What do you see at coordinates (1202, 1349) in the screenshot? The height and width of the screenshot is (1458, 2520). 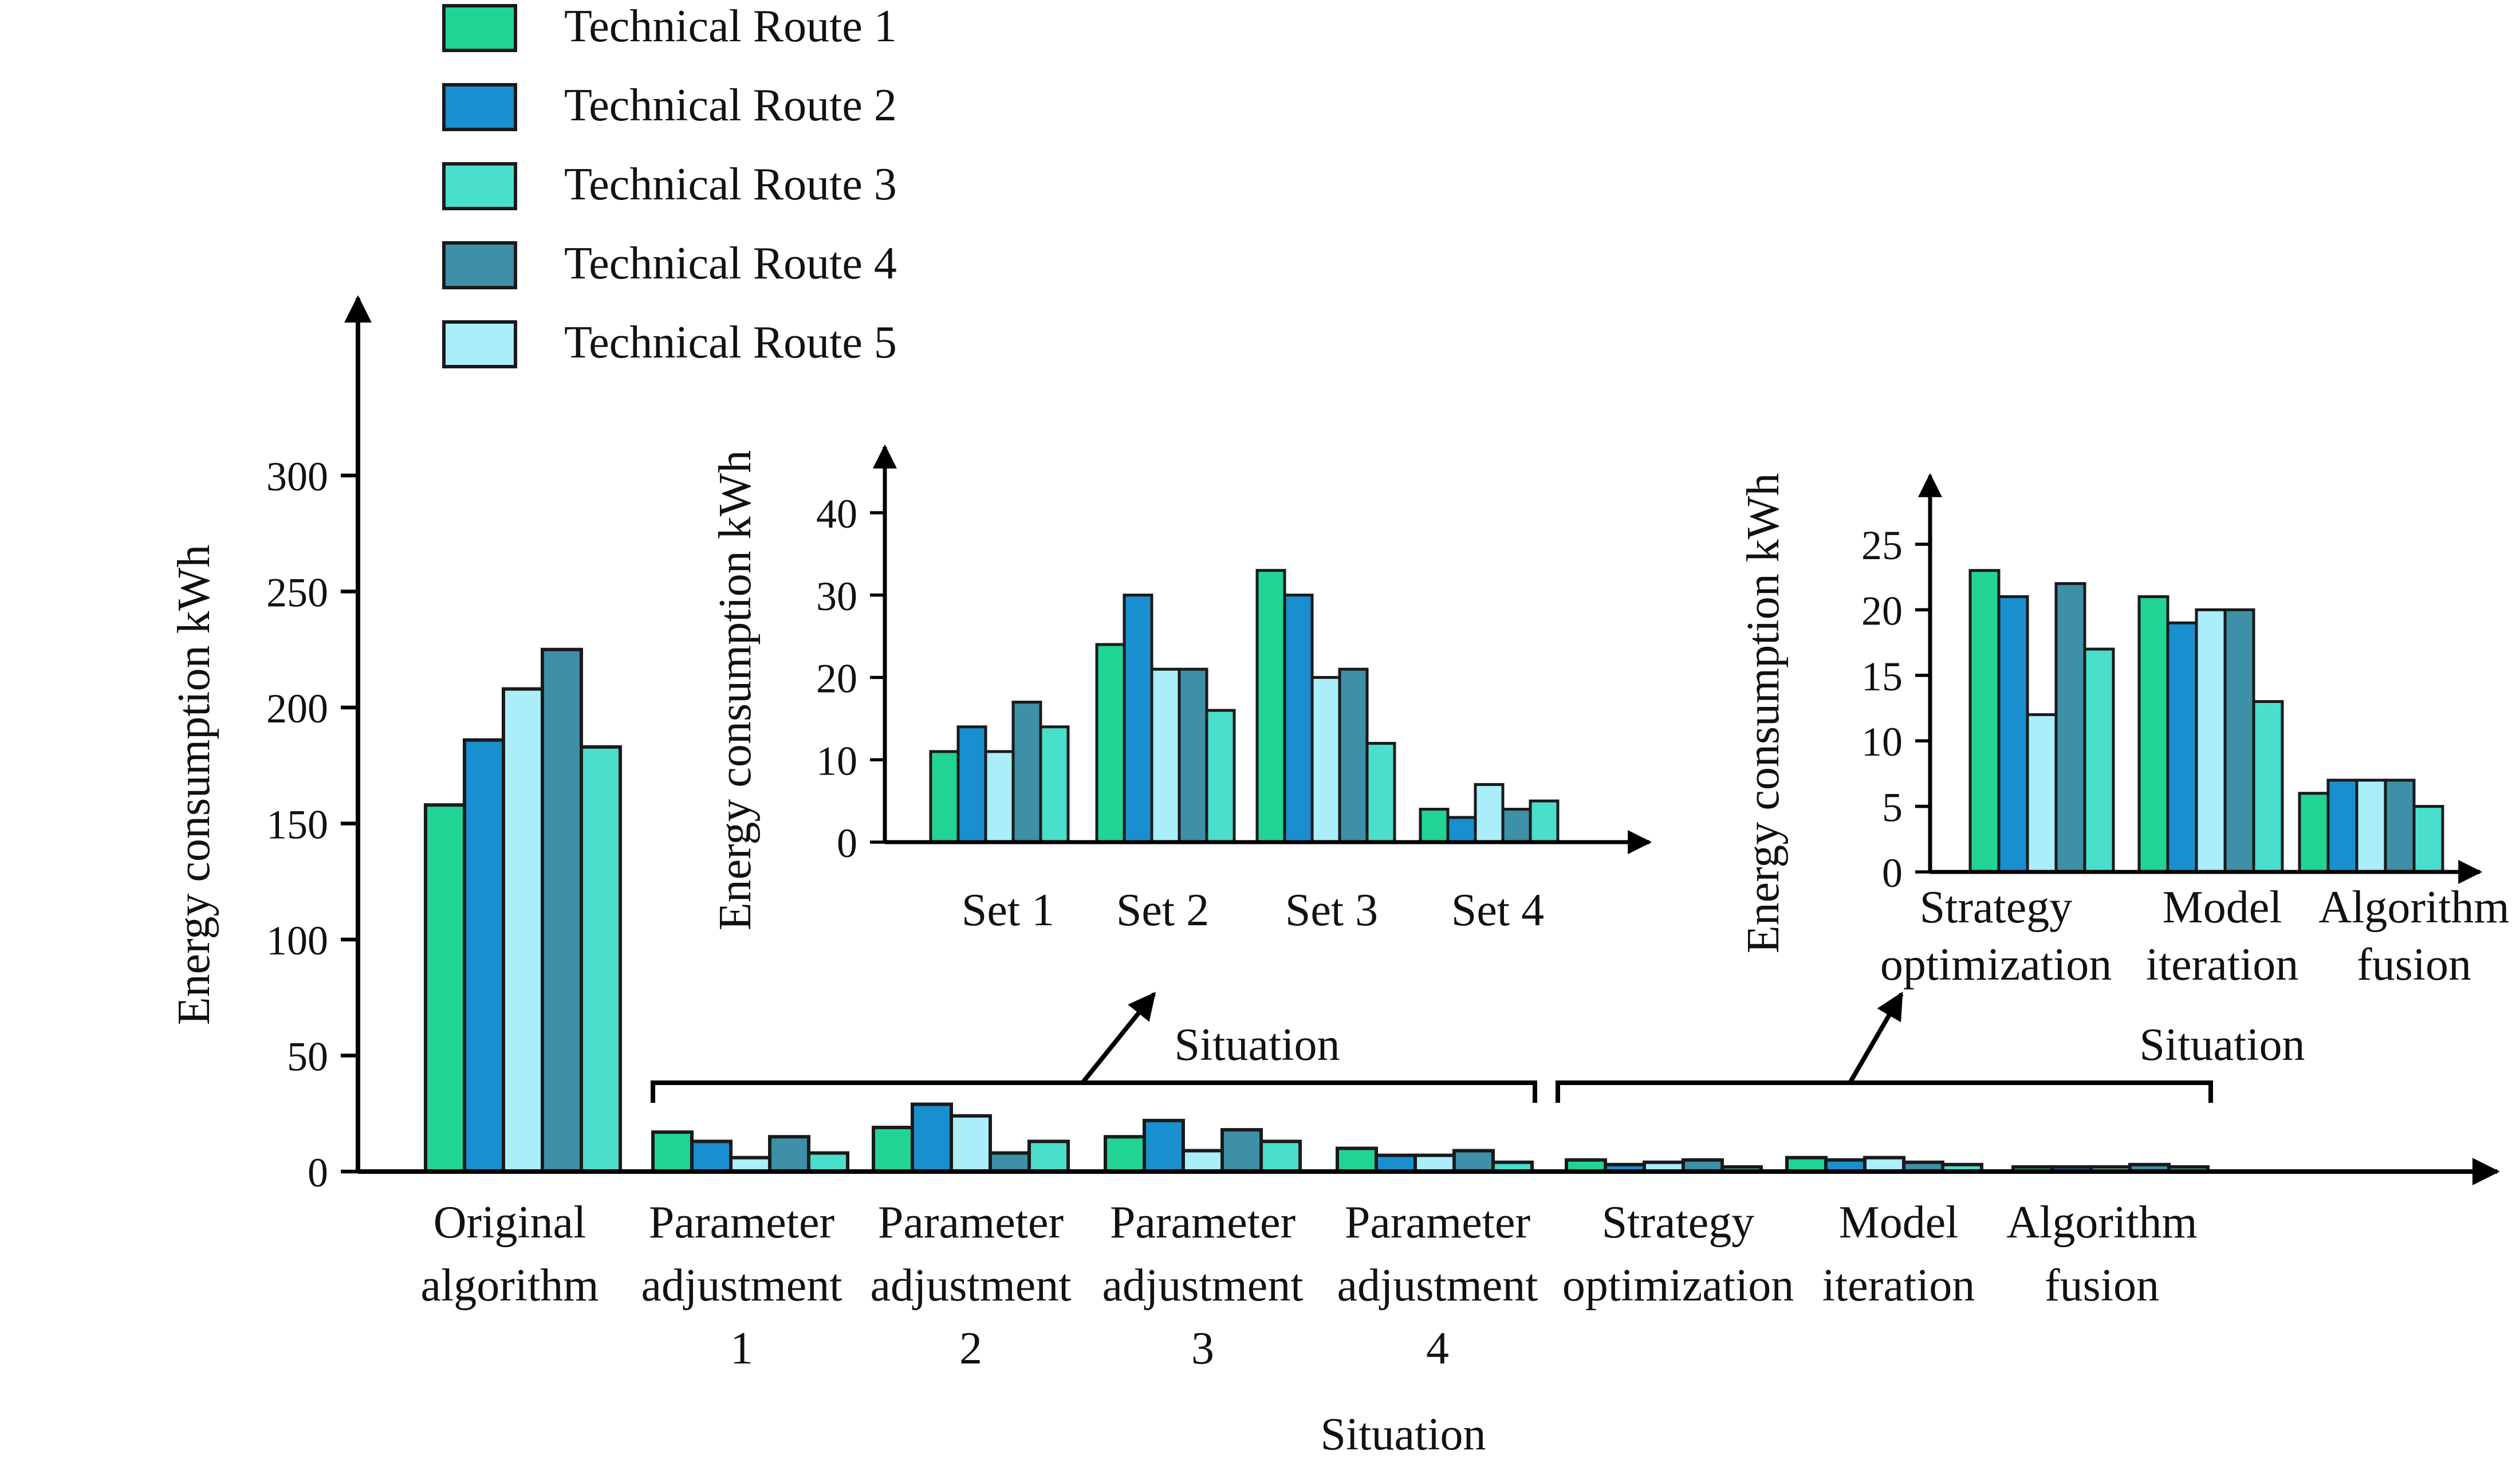 I see `x-tick-label: 3` at bounding box center [1202, 1349].